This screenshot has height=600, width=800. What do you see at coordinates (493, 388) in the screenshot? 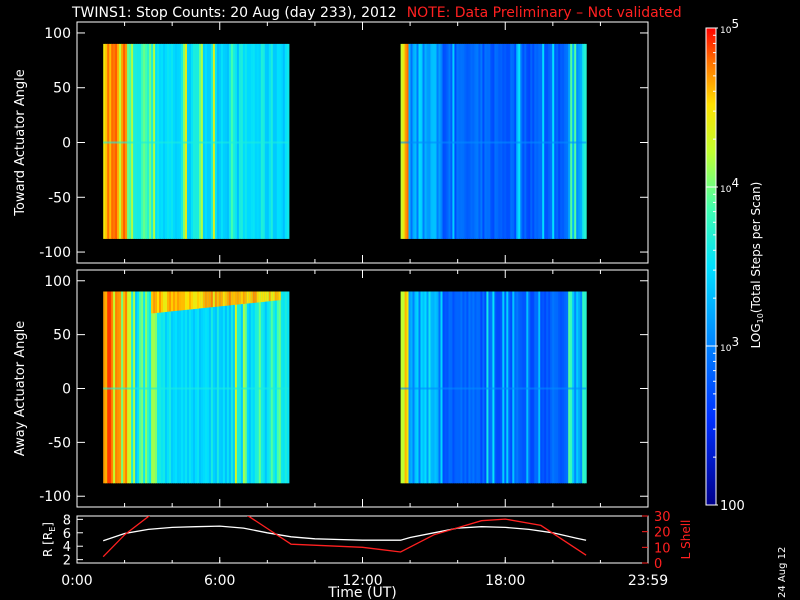
I see `zero-line` at bounding box center [493, 388].